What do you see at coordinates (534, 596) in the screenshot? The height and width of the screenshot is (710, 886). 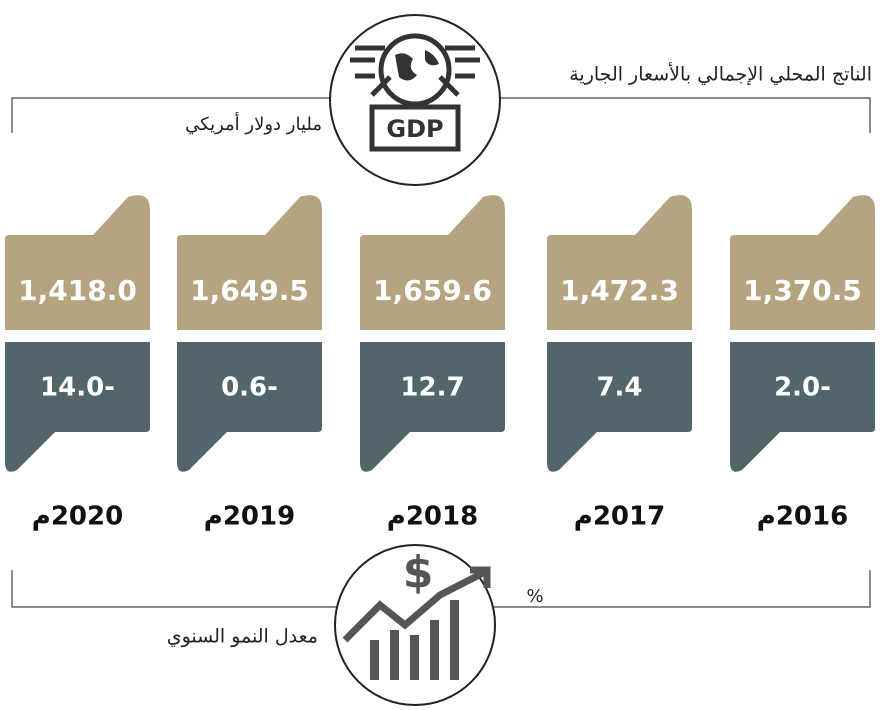 I see `footer-unit: %` at bounding box center [534, 596].